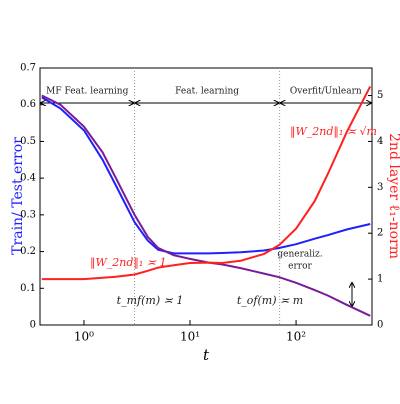  Describe the element at coordinates (28, 178) in the screenshot. I see `y-tick-label: 0.4` at that location.